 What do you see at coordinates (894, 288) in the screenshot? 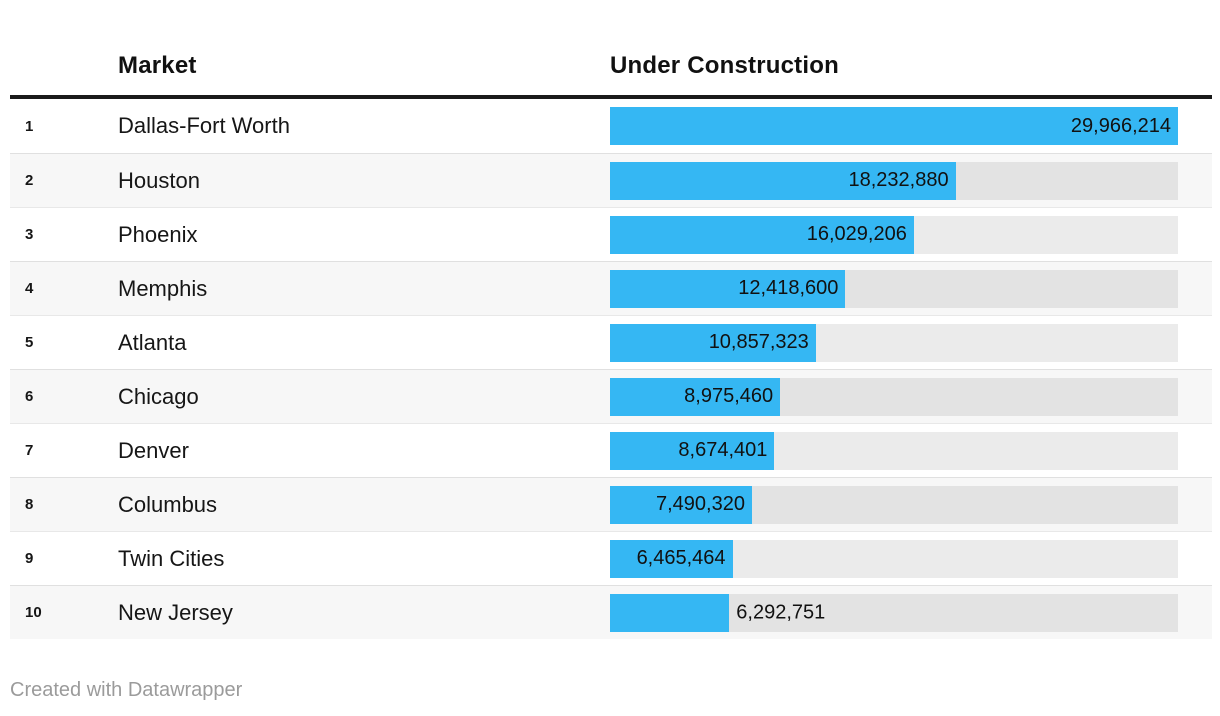
I see `bar-track: 12,418,600` at bounding box center [894, 288].